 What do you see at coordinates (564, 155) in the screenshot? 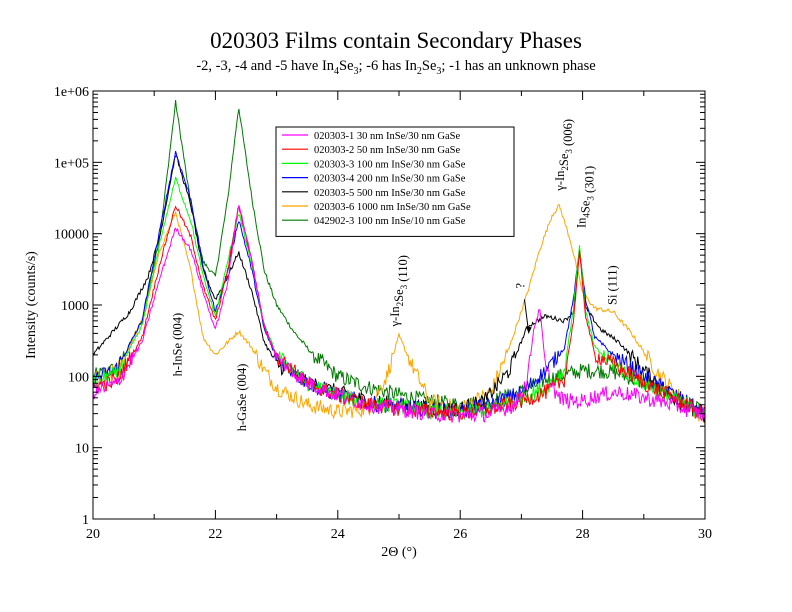
I see `annotation-label: γ-In2Se3 (006)` at bounding box center [564, 155].